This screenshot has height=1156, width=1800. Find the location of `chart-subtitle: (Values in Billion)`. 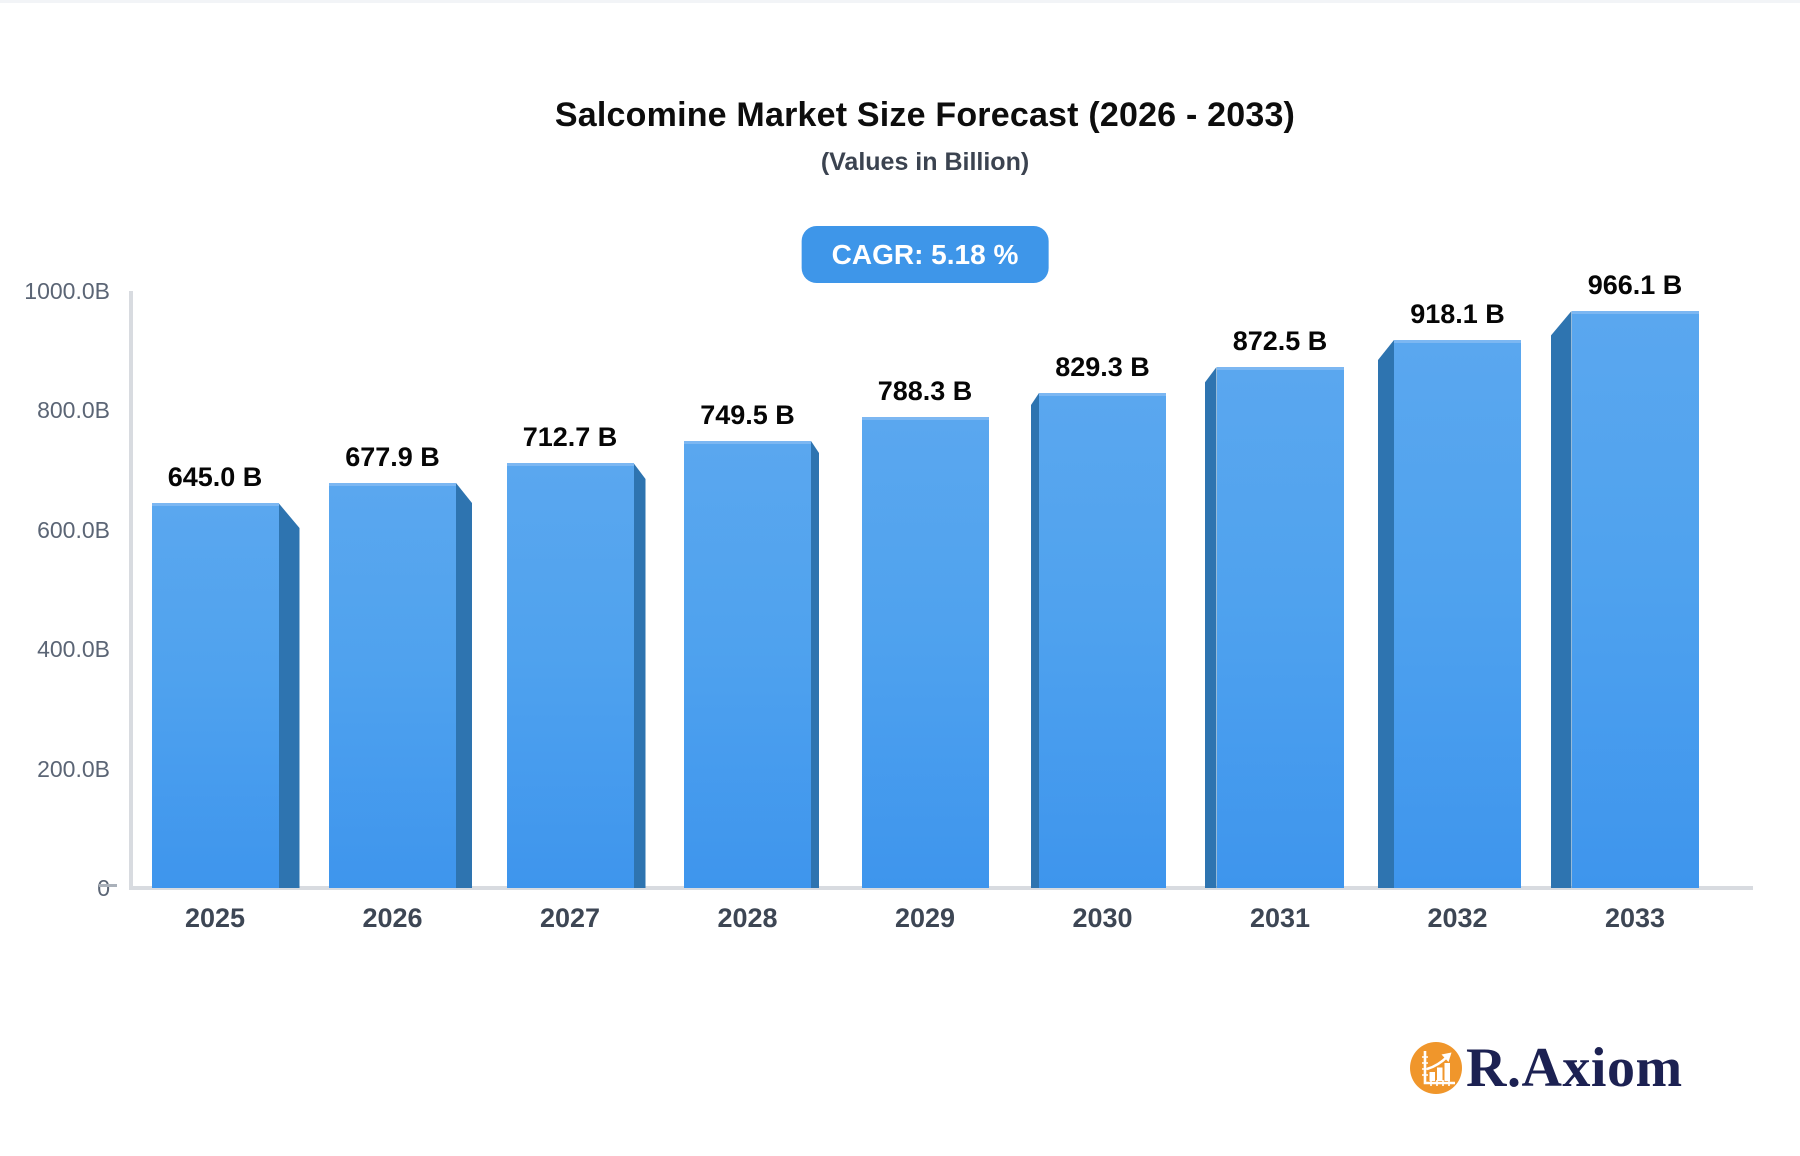

chart-subtitle: (Values in Billion) is located at coordinates (925, 162).